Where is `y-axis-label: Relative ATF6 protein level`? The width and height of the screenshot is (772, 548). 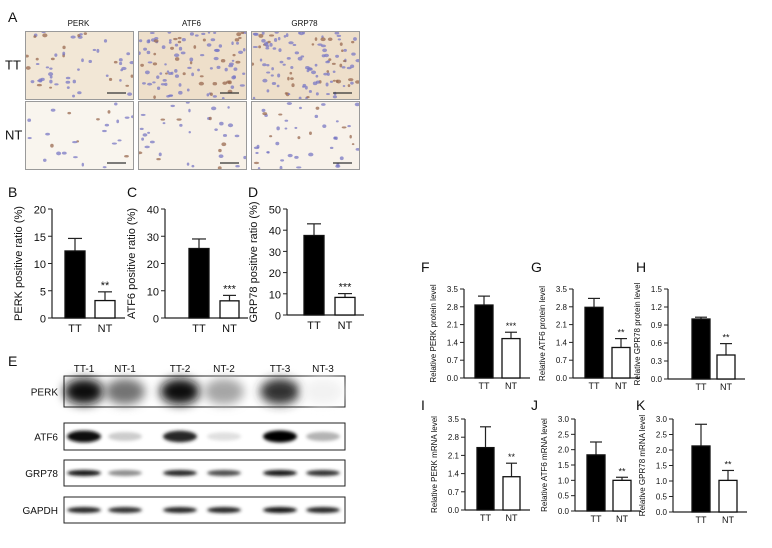 y-axis-label: Relative ATF6 protein level is located at coordinates (542, 333).